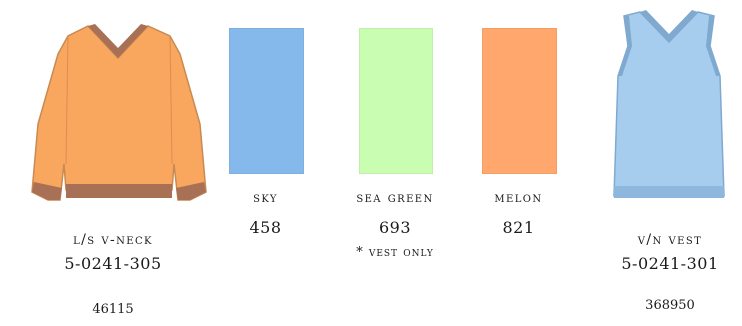 The height and width of the screenshot is (326, 742). I want to click on right-product-item-number: 368950, so click(670, 305).